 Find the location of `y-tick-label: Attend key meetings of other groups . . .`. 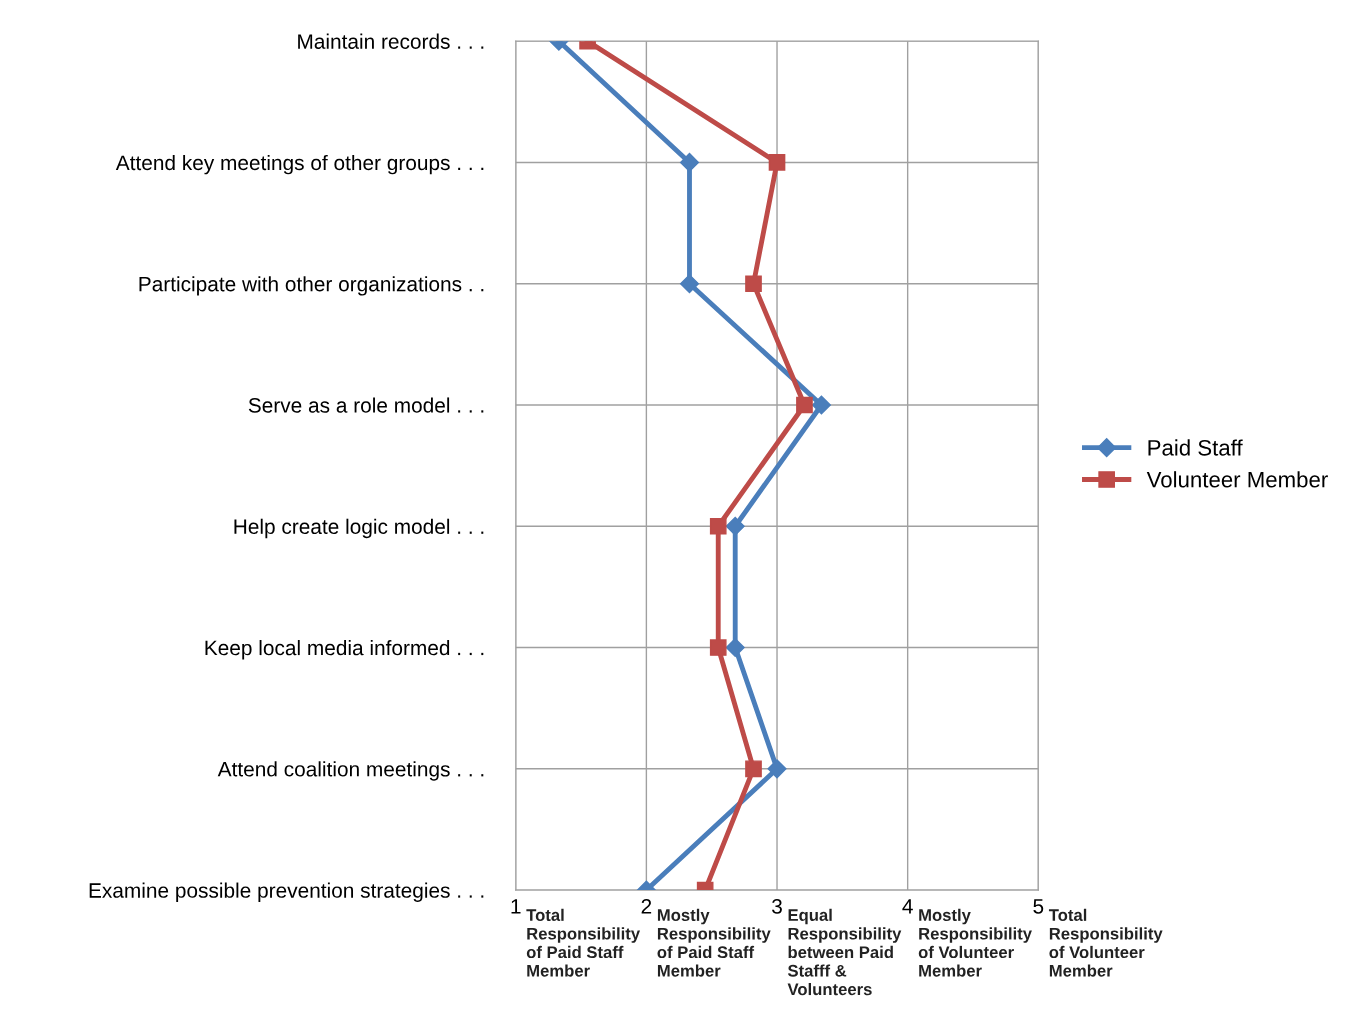

y-tick-label: Attend key meetings of other groups . . . is located at coordinates (299, 164).